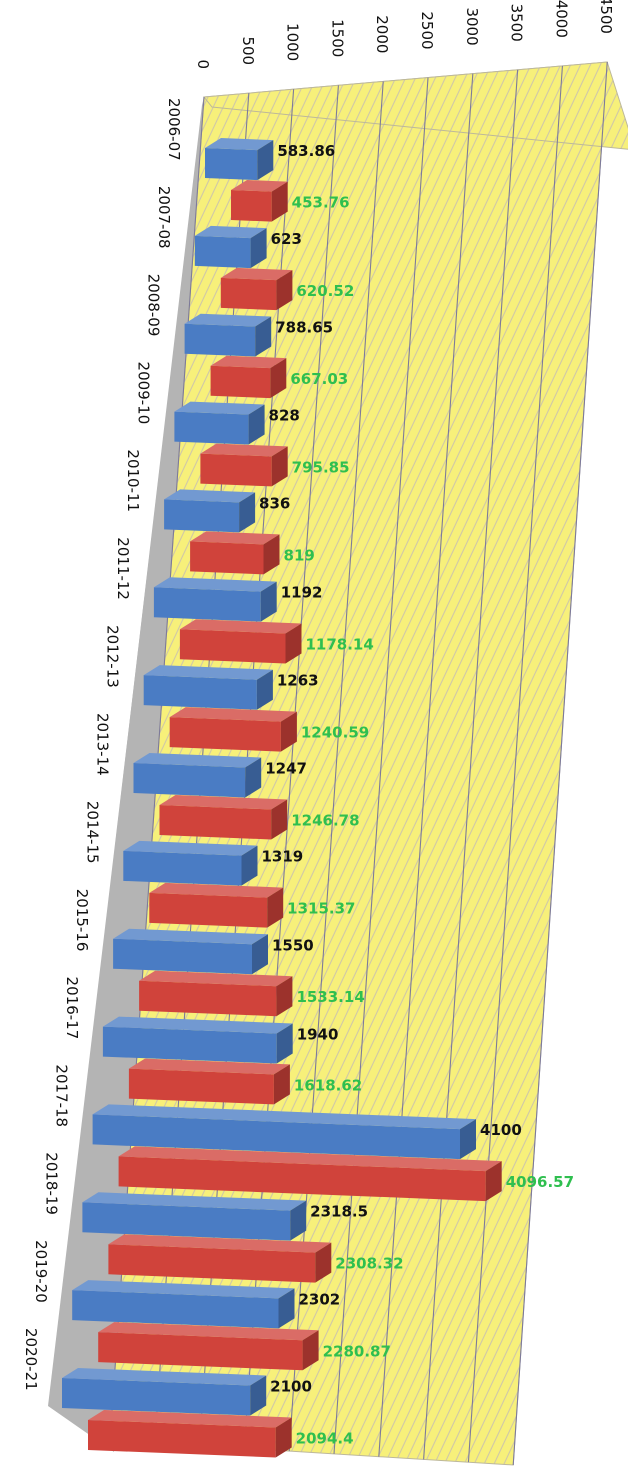 This screenshot has height=1475, width=628. What do you see at coordinates (31, 1359) in the screenshot?
I see `category-label: 2020-21` at bounding box center [31, 1359].